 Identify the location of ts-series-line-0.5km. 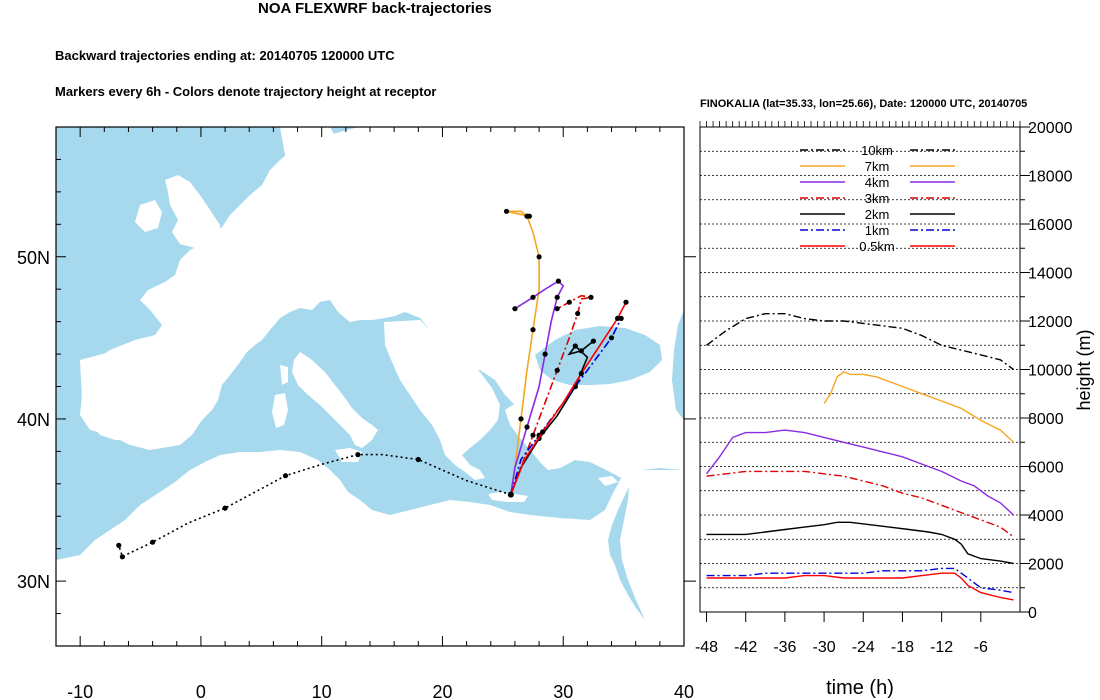
(860, 586).